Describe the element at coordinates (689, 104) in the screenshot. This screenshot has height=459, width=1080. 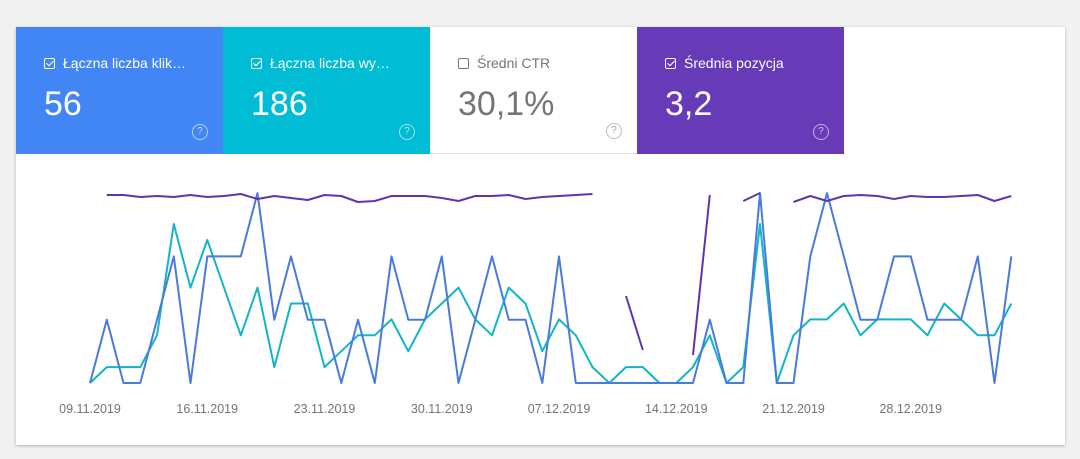
I see `card-value: 3,2` at that location.